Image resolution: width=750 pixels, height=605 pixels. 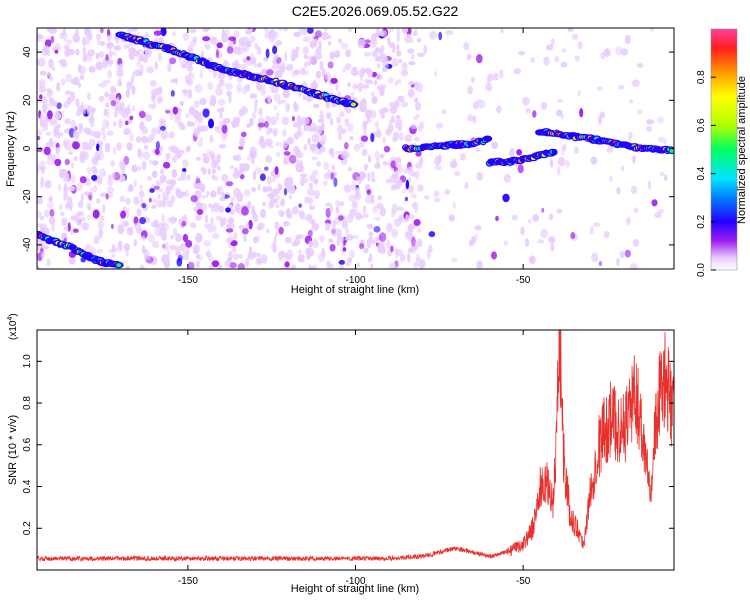 What do you see at coordinates (188, 280) in the screenshot?
I see `x-tick-label: -150` at bounding box center [188, 280].